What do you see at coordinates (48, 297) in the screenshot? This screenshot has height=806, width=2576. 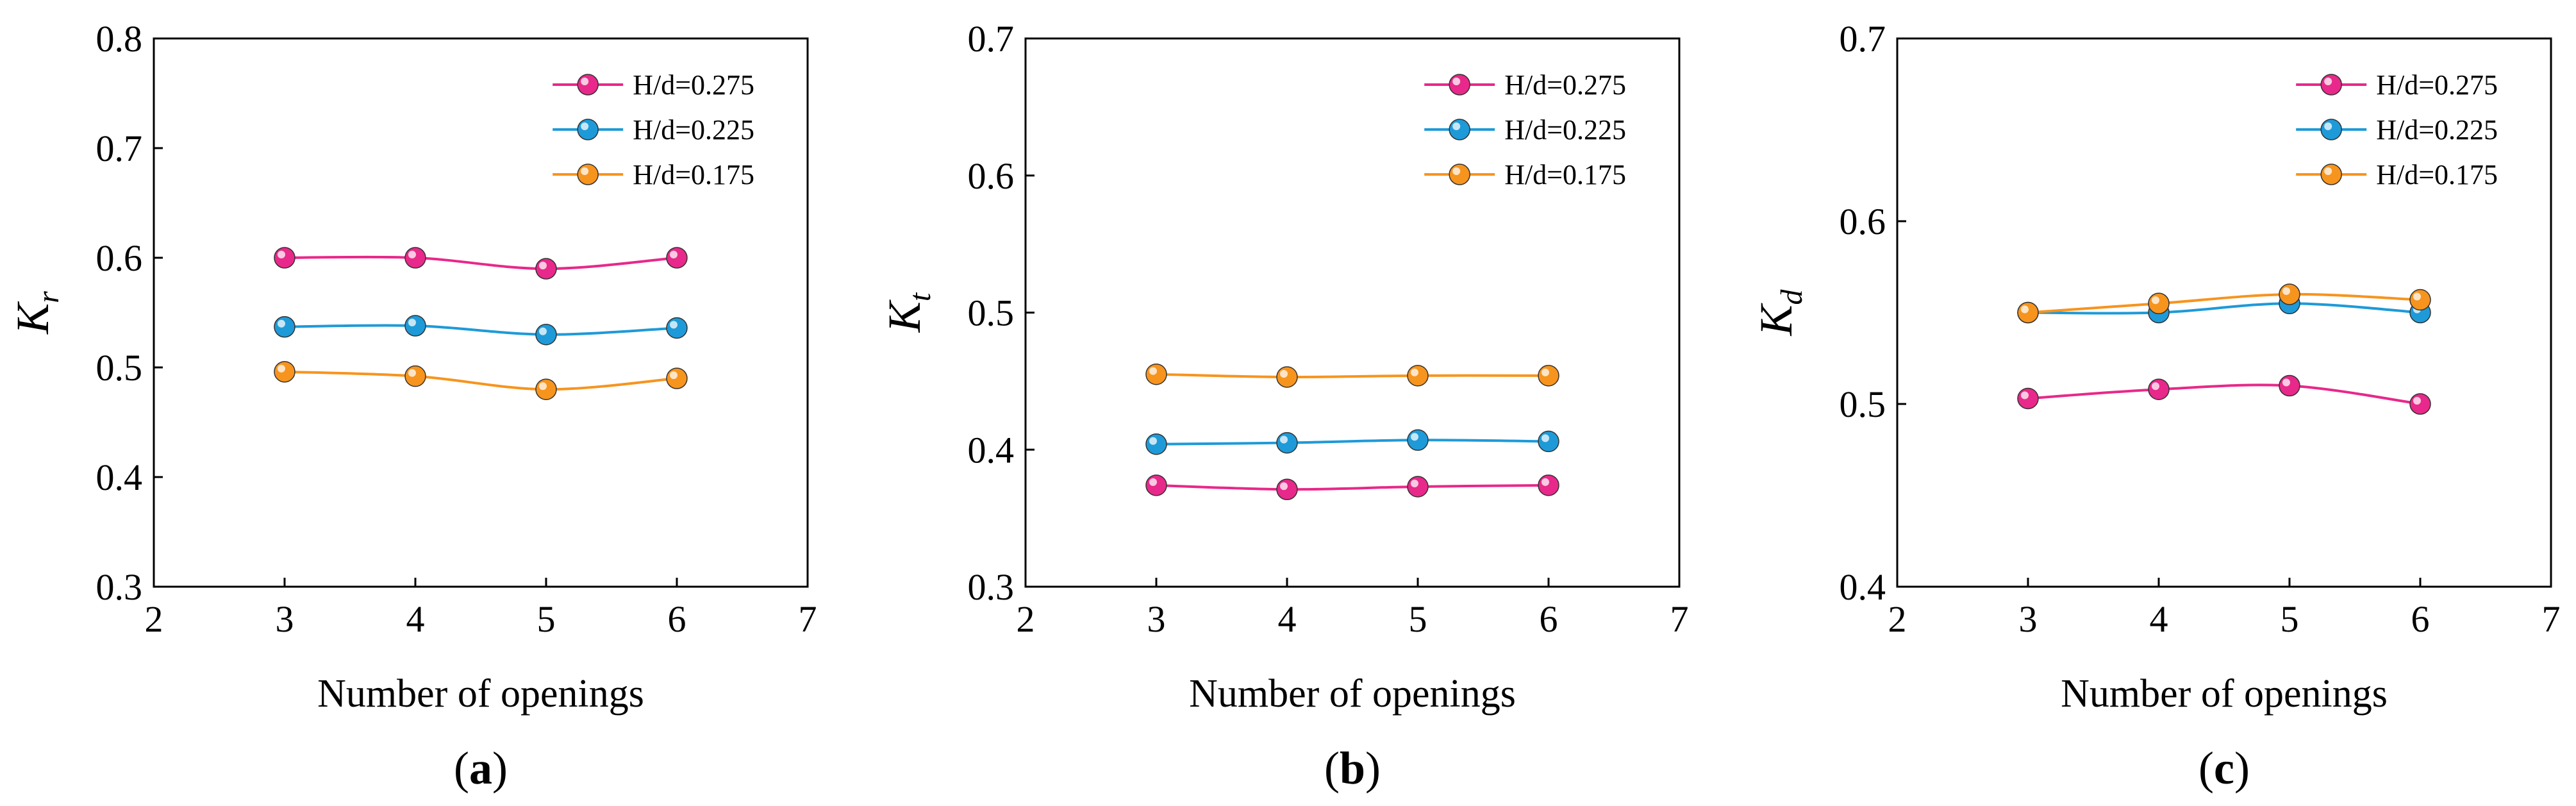 I see `y-axis-label-subscript: r` at bounding box center [48, 297].